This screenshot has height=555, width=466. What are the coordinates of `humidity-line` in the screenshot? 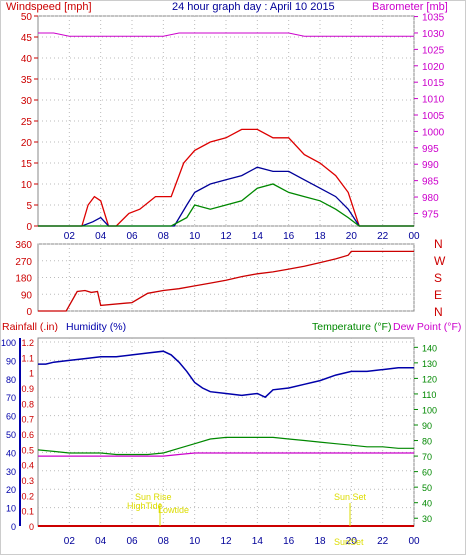 It's located at (226, 374).